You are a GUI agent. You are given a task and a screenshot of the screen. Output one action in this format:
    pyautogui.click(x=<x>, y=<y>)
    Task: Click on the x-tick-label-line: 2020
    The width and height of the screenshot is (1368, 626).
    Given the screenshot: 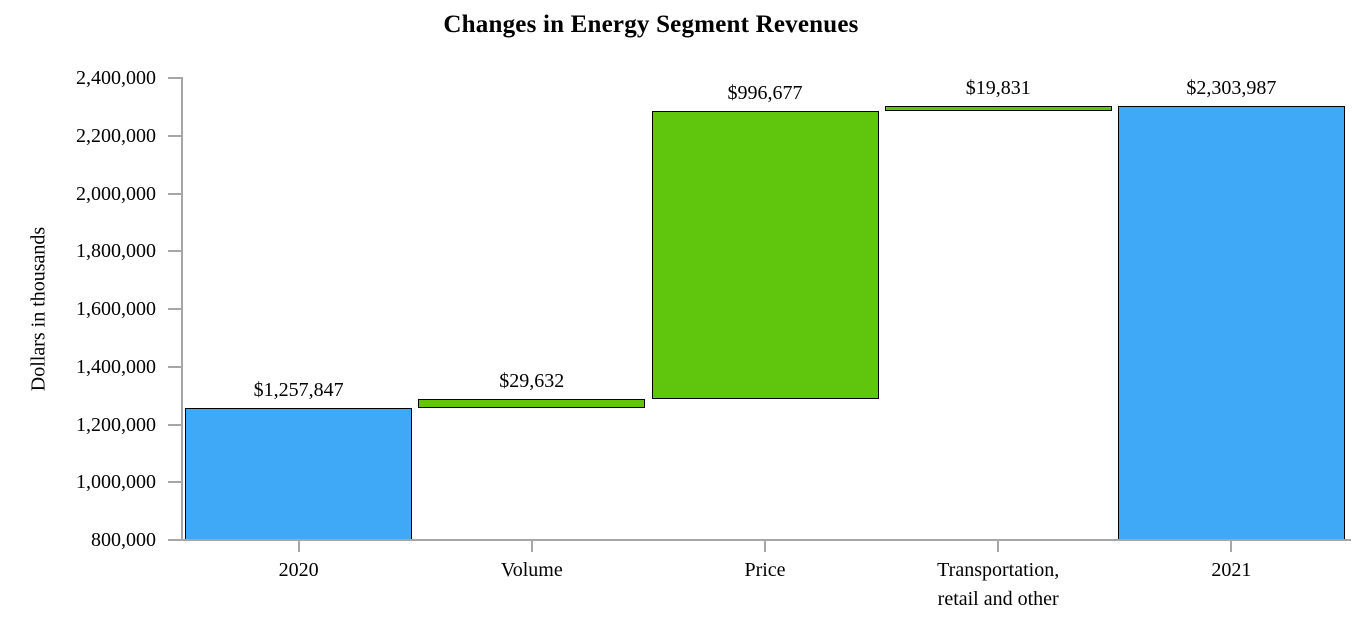 What is the action you would take?
    pyautogui.click(x=298, y=570)
    